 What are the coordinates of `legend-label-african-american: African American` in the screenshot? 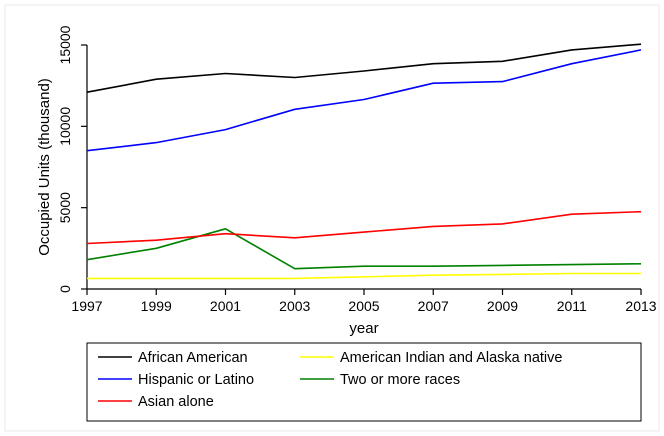 It's located at (193, 358).